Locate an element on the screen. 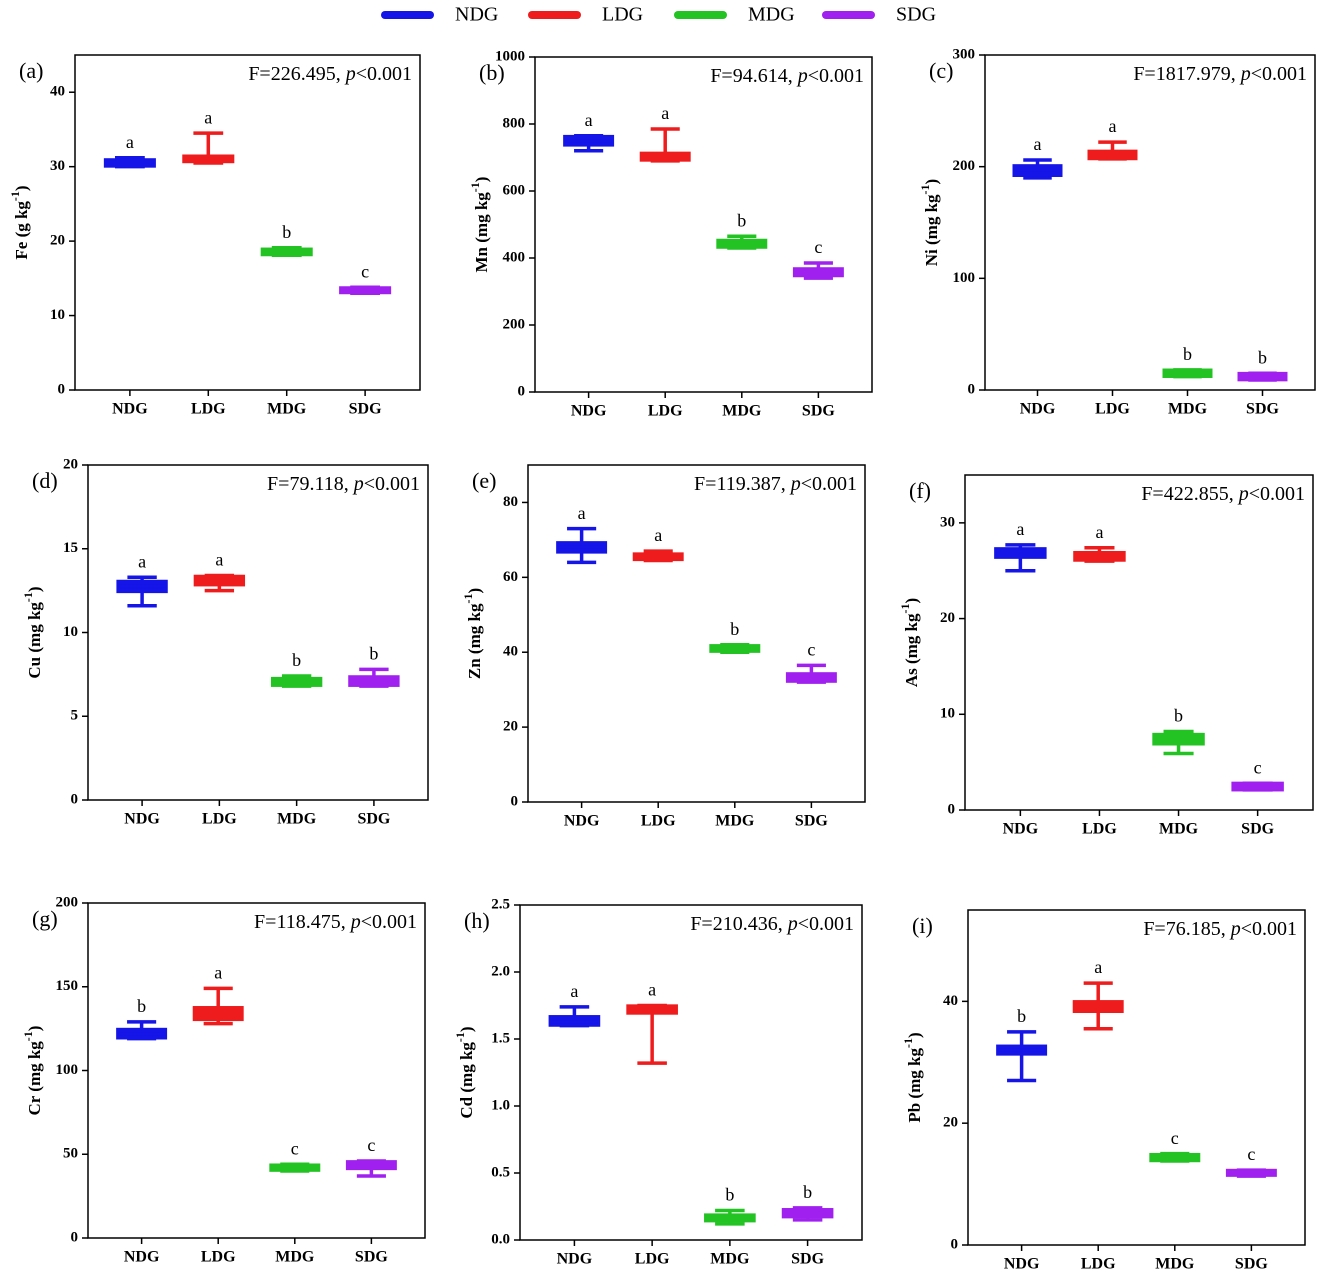  annotation: F=118.475, p<0.001 is located at coordinates (335, 922).